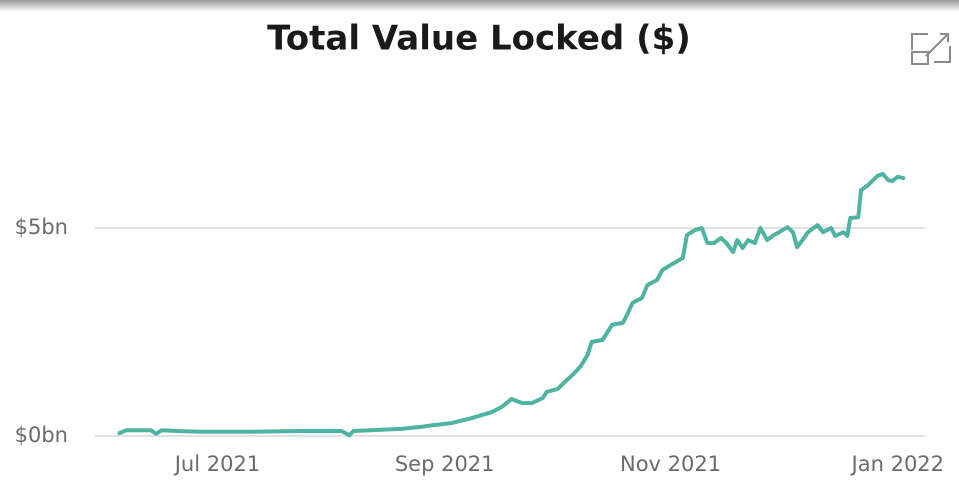  I want to click on y-tick-label: $0bn, so click(41, 435).